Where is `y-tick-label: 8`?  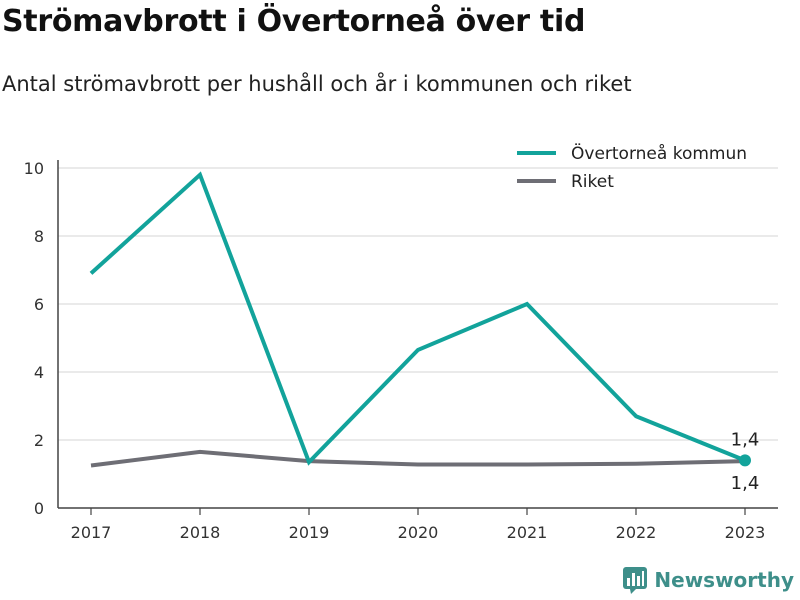
y-tick-label: 8 is located at coordinates (39, 236).